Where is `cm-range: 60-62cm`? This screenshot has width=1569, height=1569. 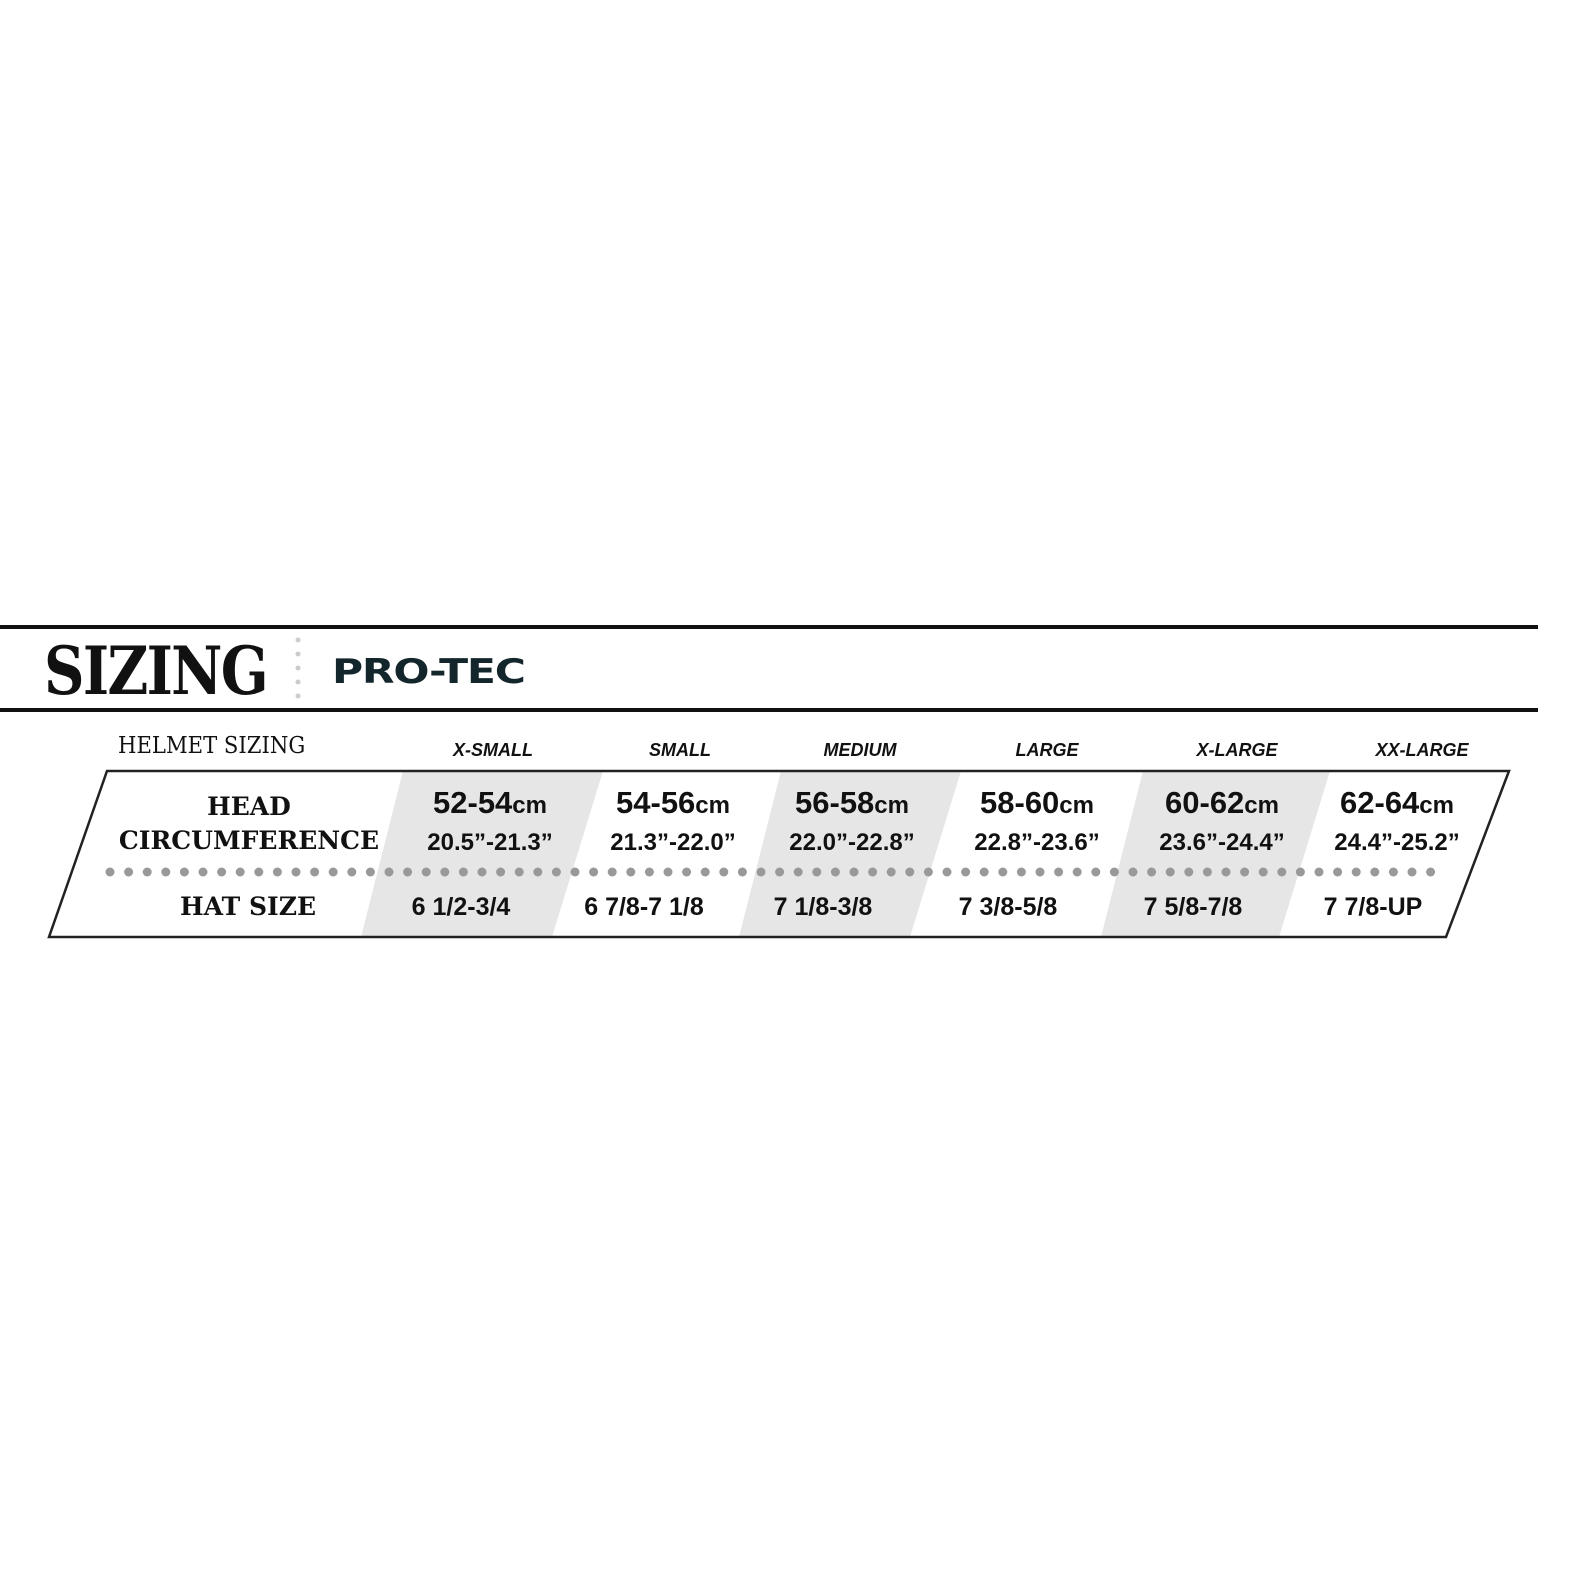
cm-range: 60-62cm is located at coordinates (1222, 803).